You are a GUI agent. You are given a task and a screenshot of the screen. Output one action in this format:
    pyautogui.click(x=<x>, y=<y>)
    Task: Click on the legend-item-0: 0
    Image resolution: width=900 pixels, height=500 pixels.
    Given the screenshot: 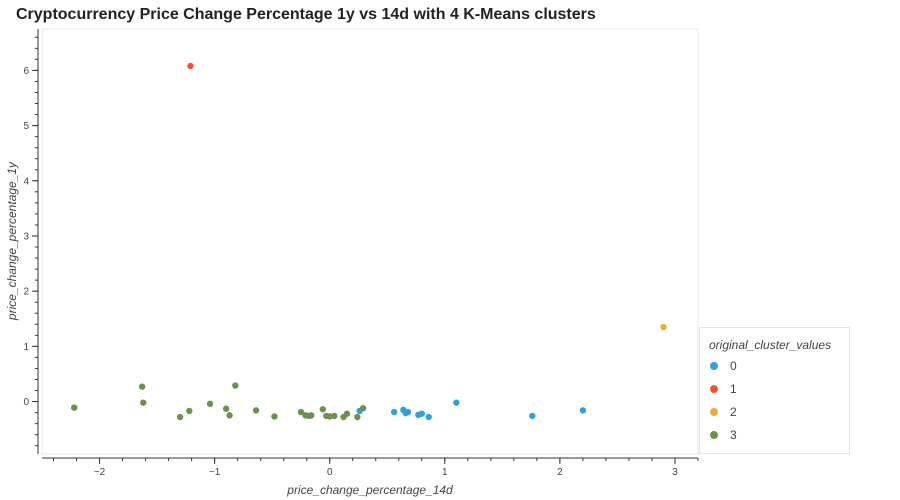 What is the action you would take?
    pyautogui.click(x=723, y=366)
    